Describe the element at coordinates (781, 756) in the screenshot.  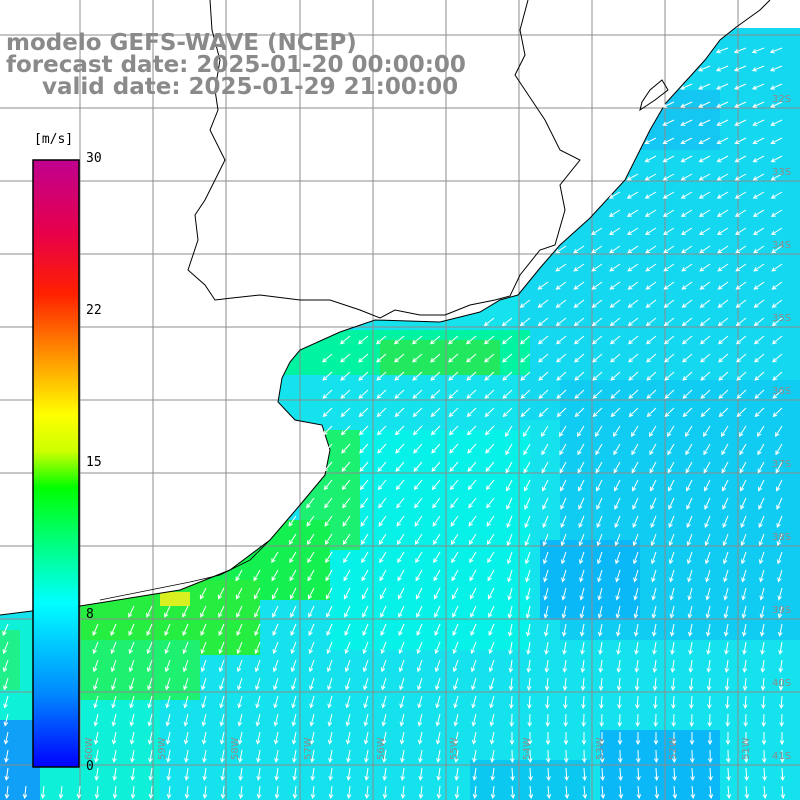
I see `latitude-label: 41S` at that location.